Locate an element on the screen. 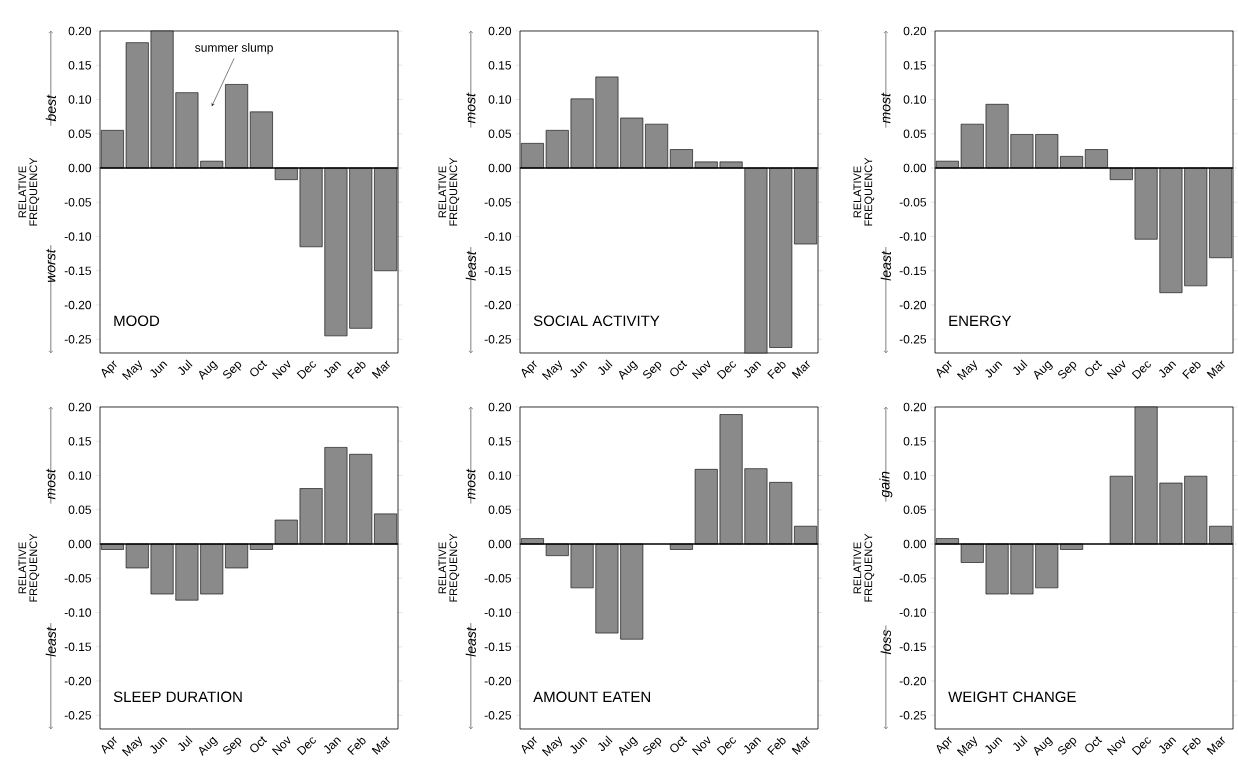 The height and width of the screenshot is (765, 1238). text: WEIGHT CHANGE is located at coordinates (1012, 697).